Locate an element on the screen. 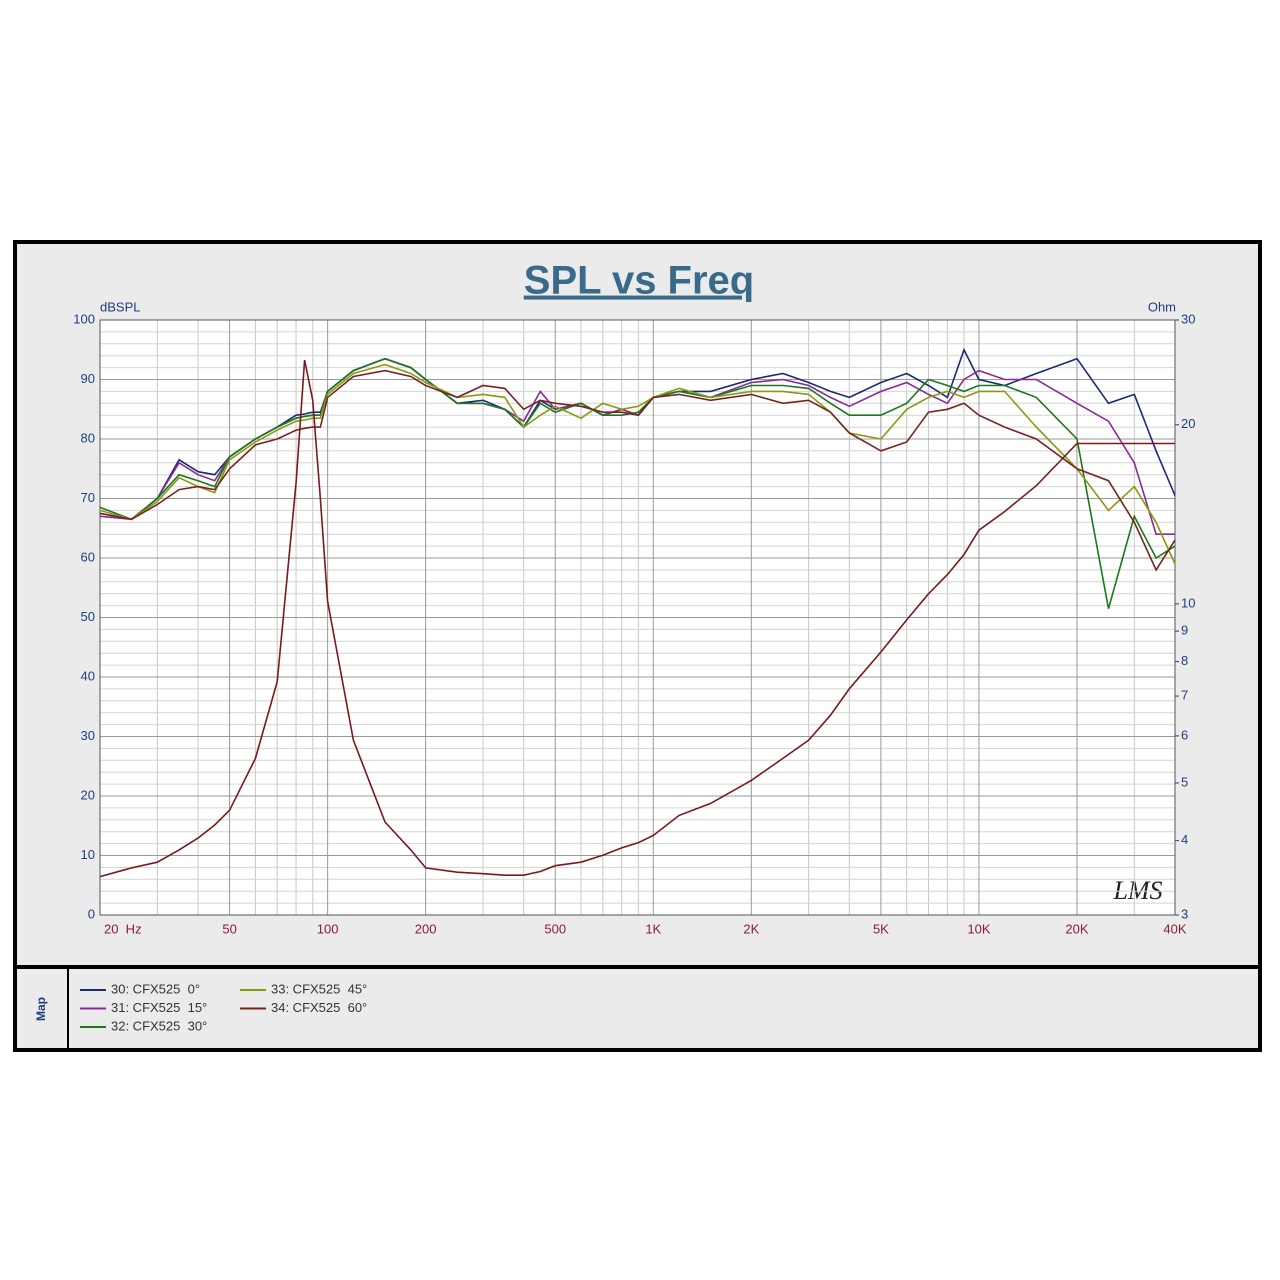  y2-tick-label: 10 is located at coordinates (1188, 602).